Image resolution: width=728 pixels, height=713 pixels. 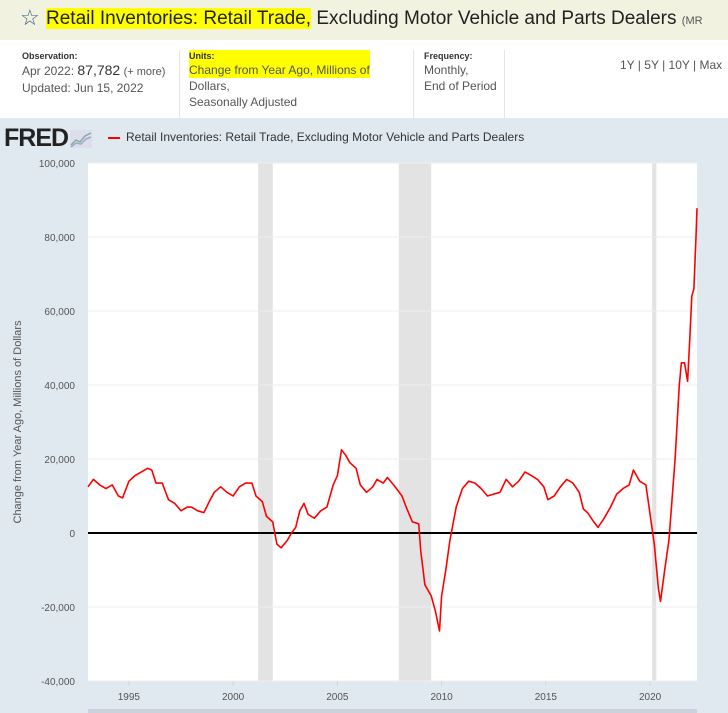 What do you see at coordinates (48, 138) in the screenshot?
I see `fred-logo: FRED` at bounding box center [48, 138].